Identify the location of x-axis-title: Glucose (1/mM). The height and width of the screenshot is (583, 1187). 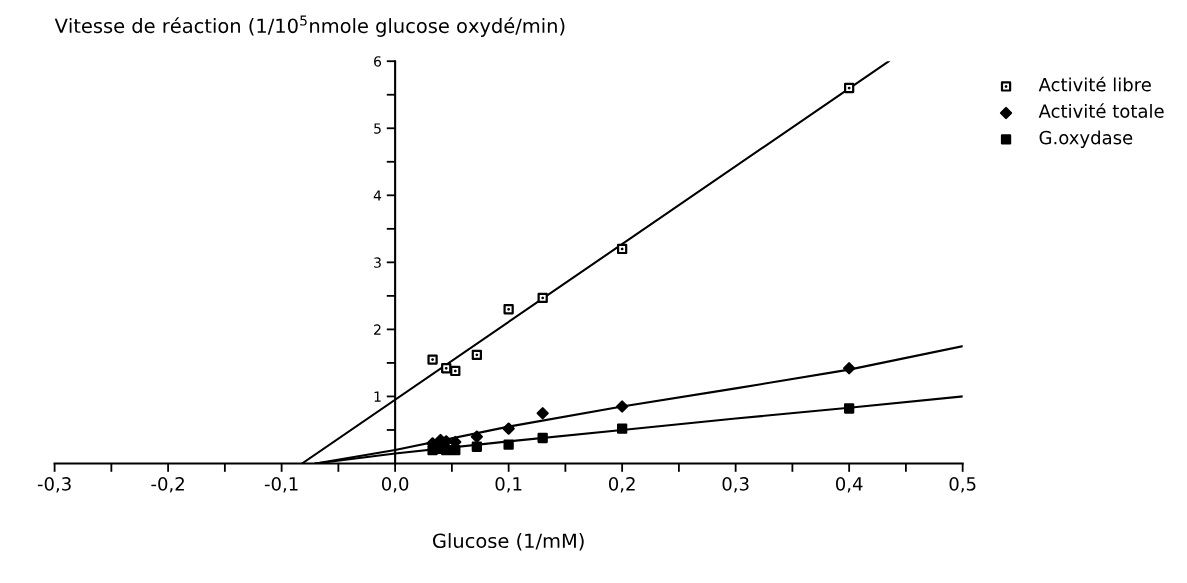
(508, 542).